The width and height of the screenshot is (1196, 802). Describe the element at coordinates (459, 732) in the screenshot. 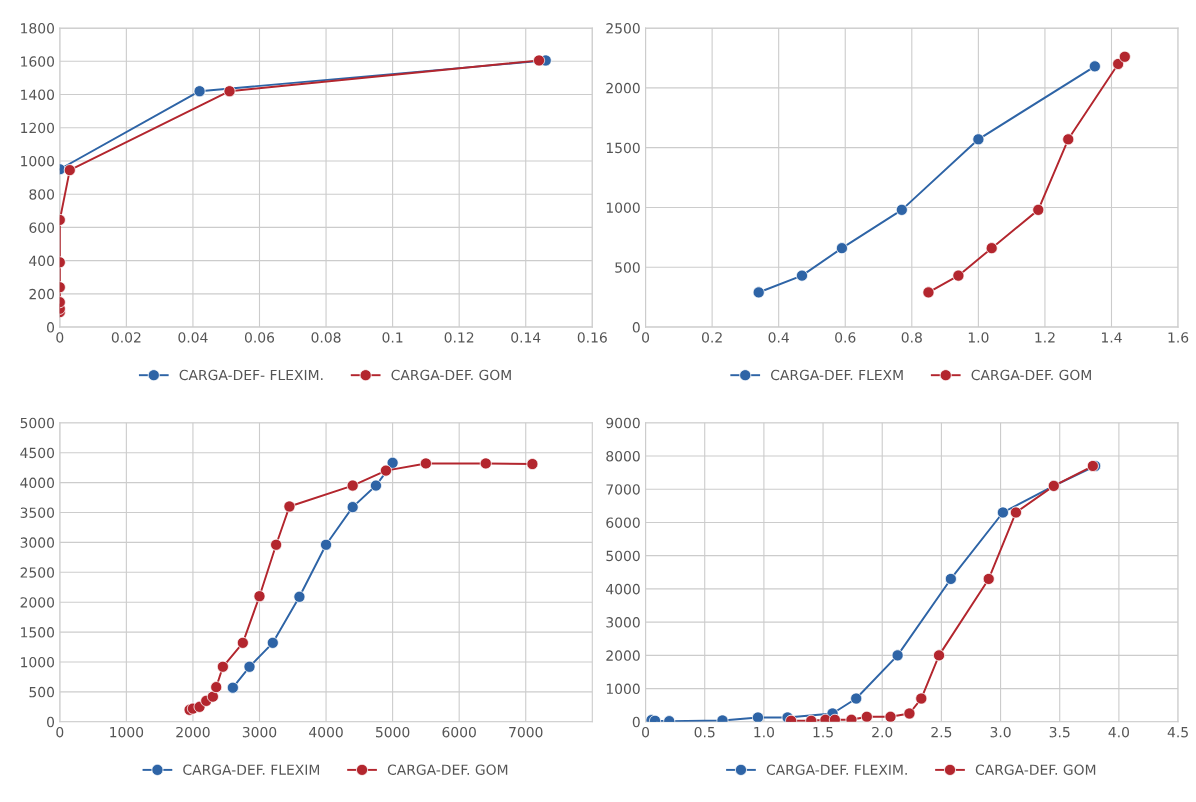

I see `x-tick-label: 6000` at that location.